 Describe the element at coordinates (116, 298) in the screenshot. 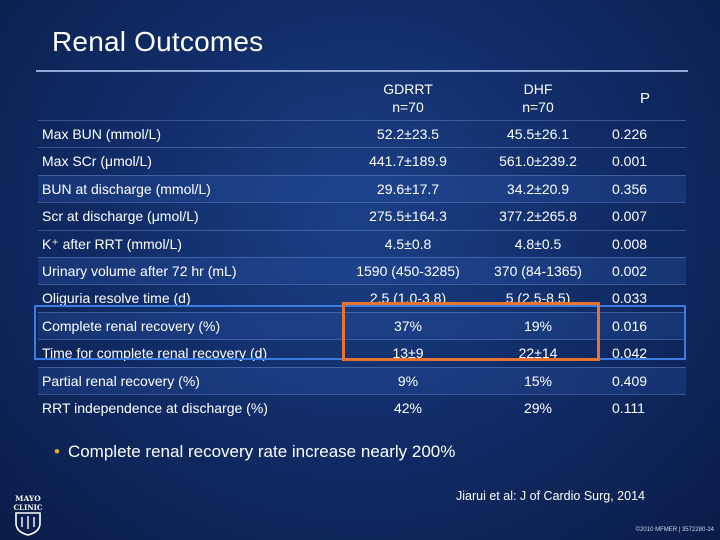

I see `row-label: Oliguria resolve time (d)` at that location.